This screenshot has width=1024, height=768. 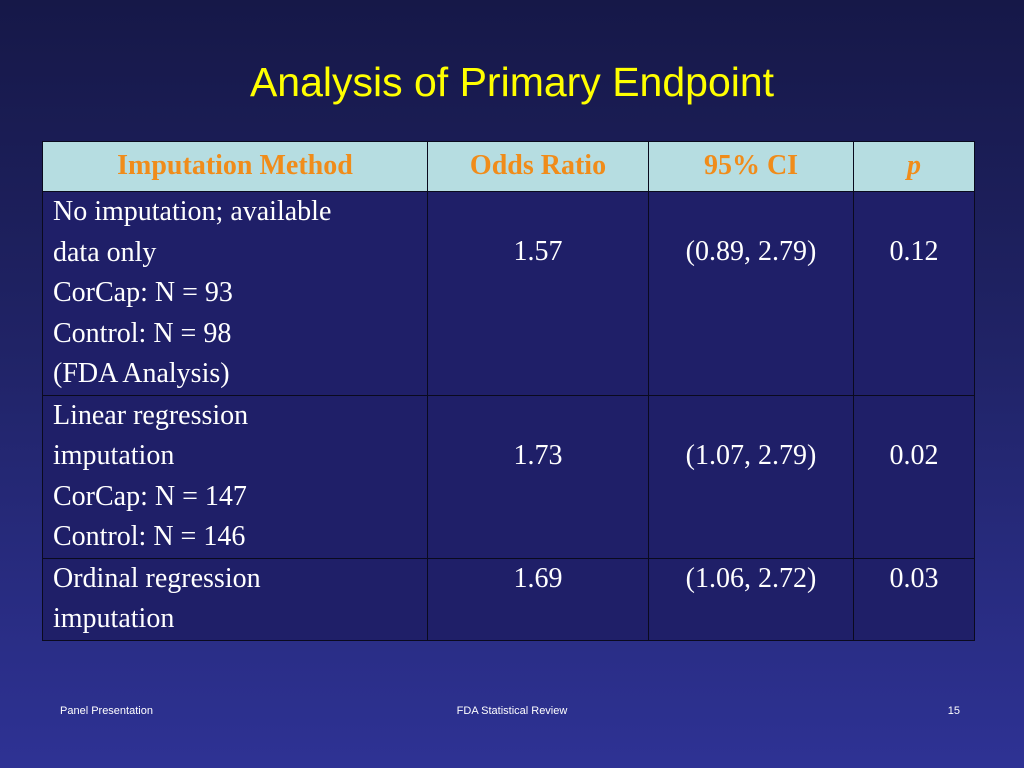 What do you see at coordinates (538, 251) in the screenshot?
I see `odds-ratio-value: 1.57` at bounding box center [538, 251].